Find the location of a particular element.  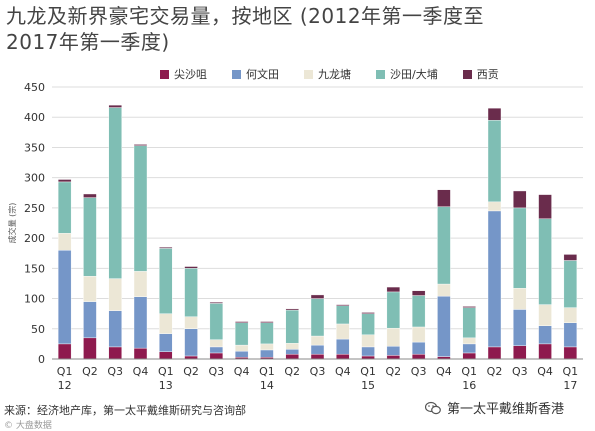

y-tick-label: 250 is located at coordinates (34, 208).